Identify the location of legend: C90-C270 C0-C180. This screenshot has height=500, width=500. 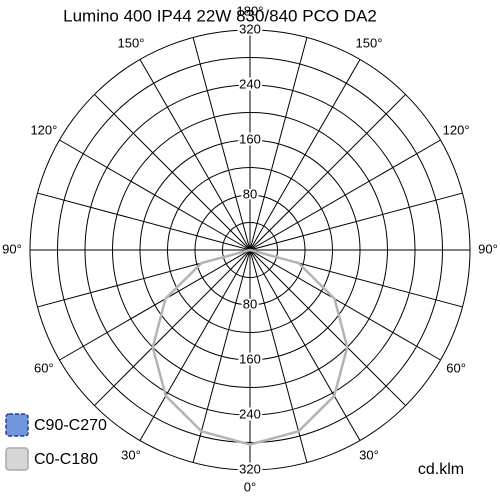
(56, 442).